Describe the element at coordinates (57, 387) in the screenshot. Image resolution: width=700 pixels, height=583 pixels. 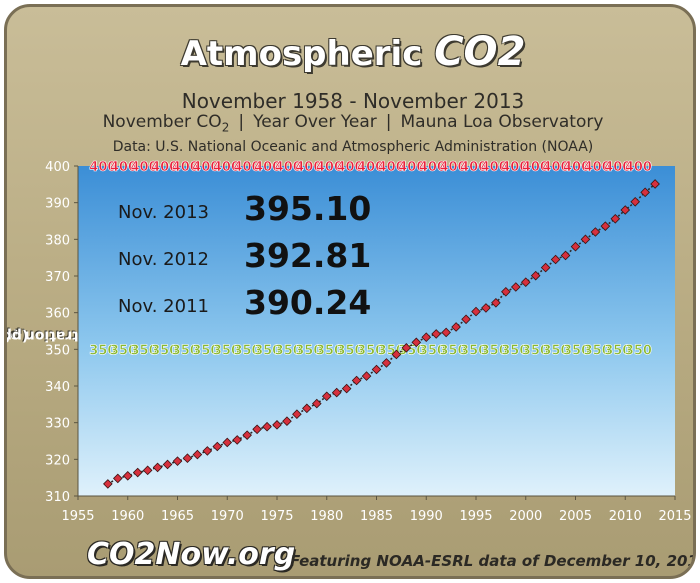
I see `y-tick-label: 340` at that location.